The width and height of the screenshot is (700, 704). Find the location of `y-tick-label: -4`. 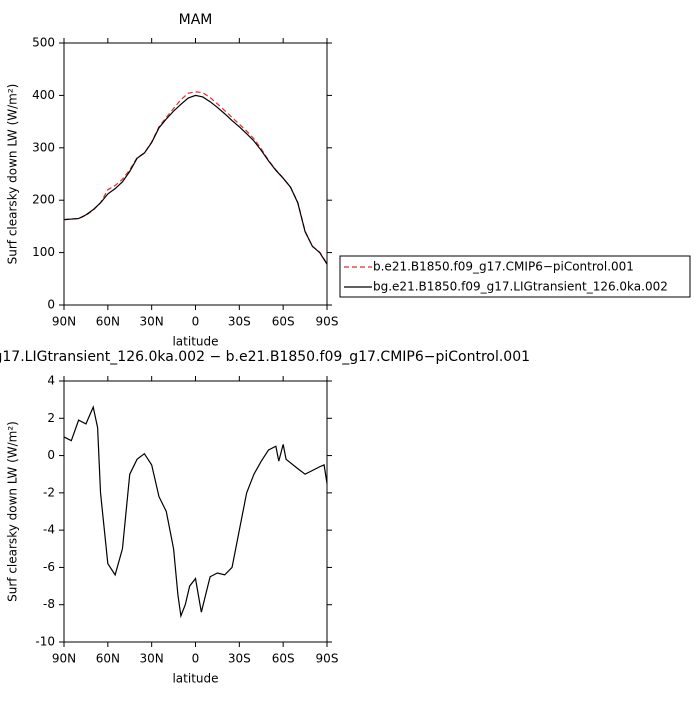

y-tick-label: -4 is located at coordinates (49, 530).